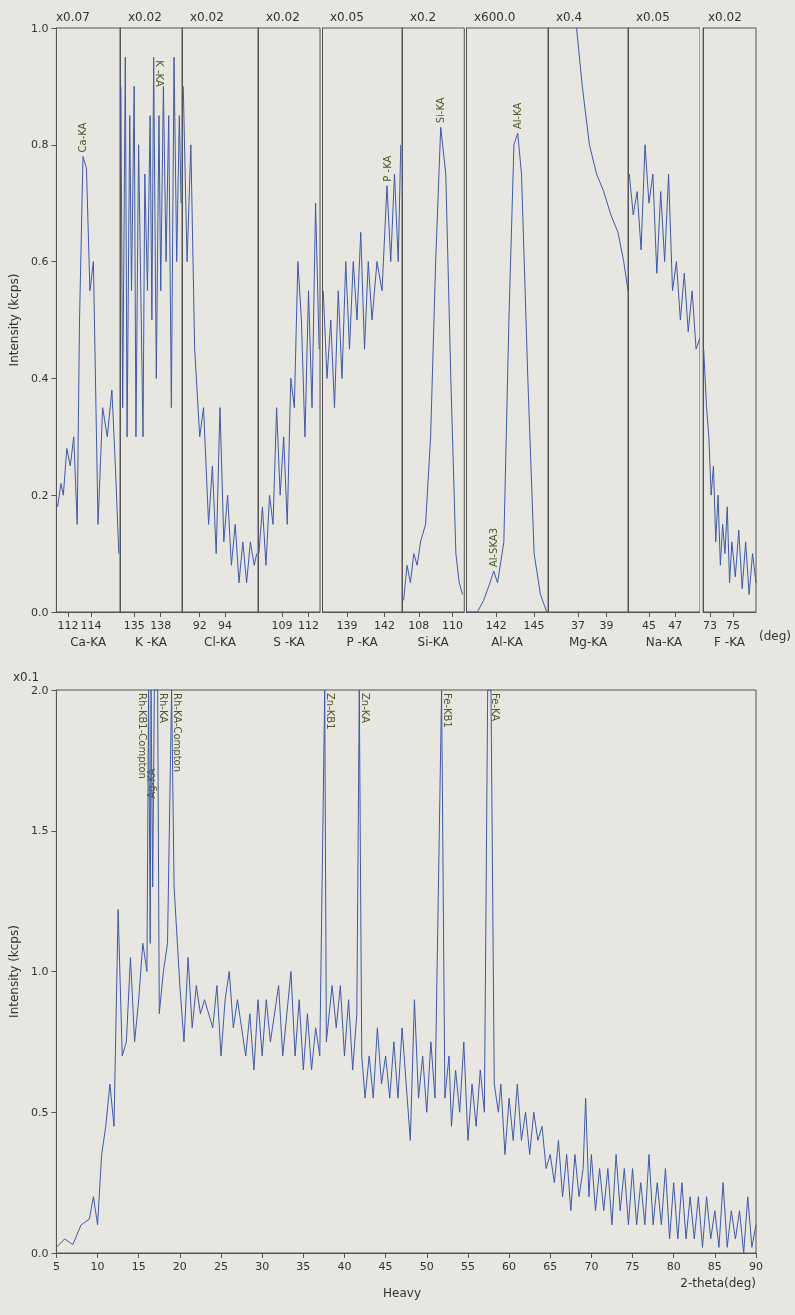  I want to click on x-tick-label: 25, so click(221, 1266).